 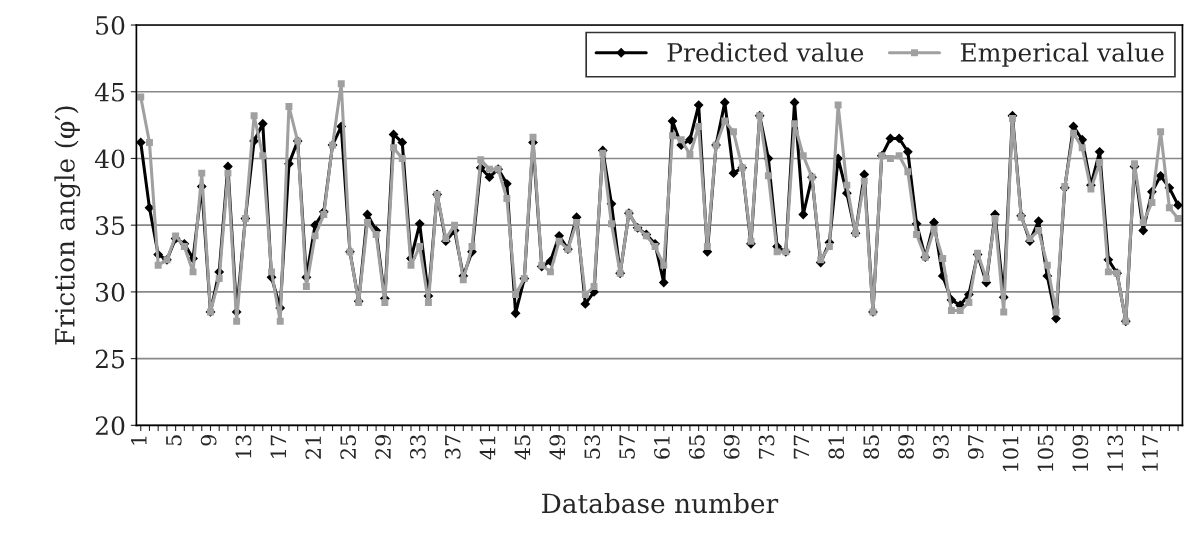 I want to click on x-tick-label: 93, so click(x=941, y=447).